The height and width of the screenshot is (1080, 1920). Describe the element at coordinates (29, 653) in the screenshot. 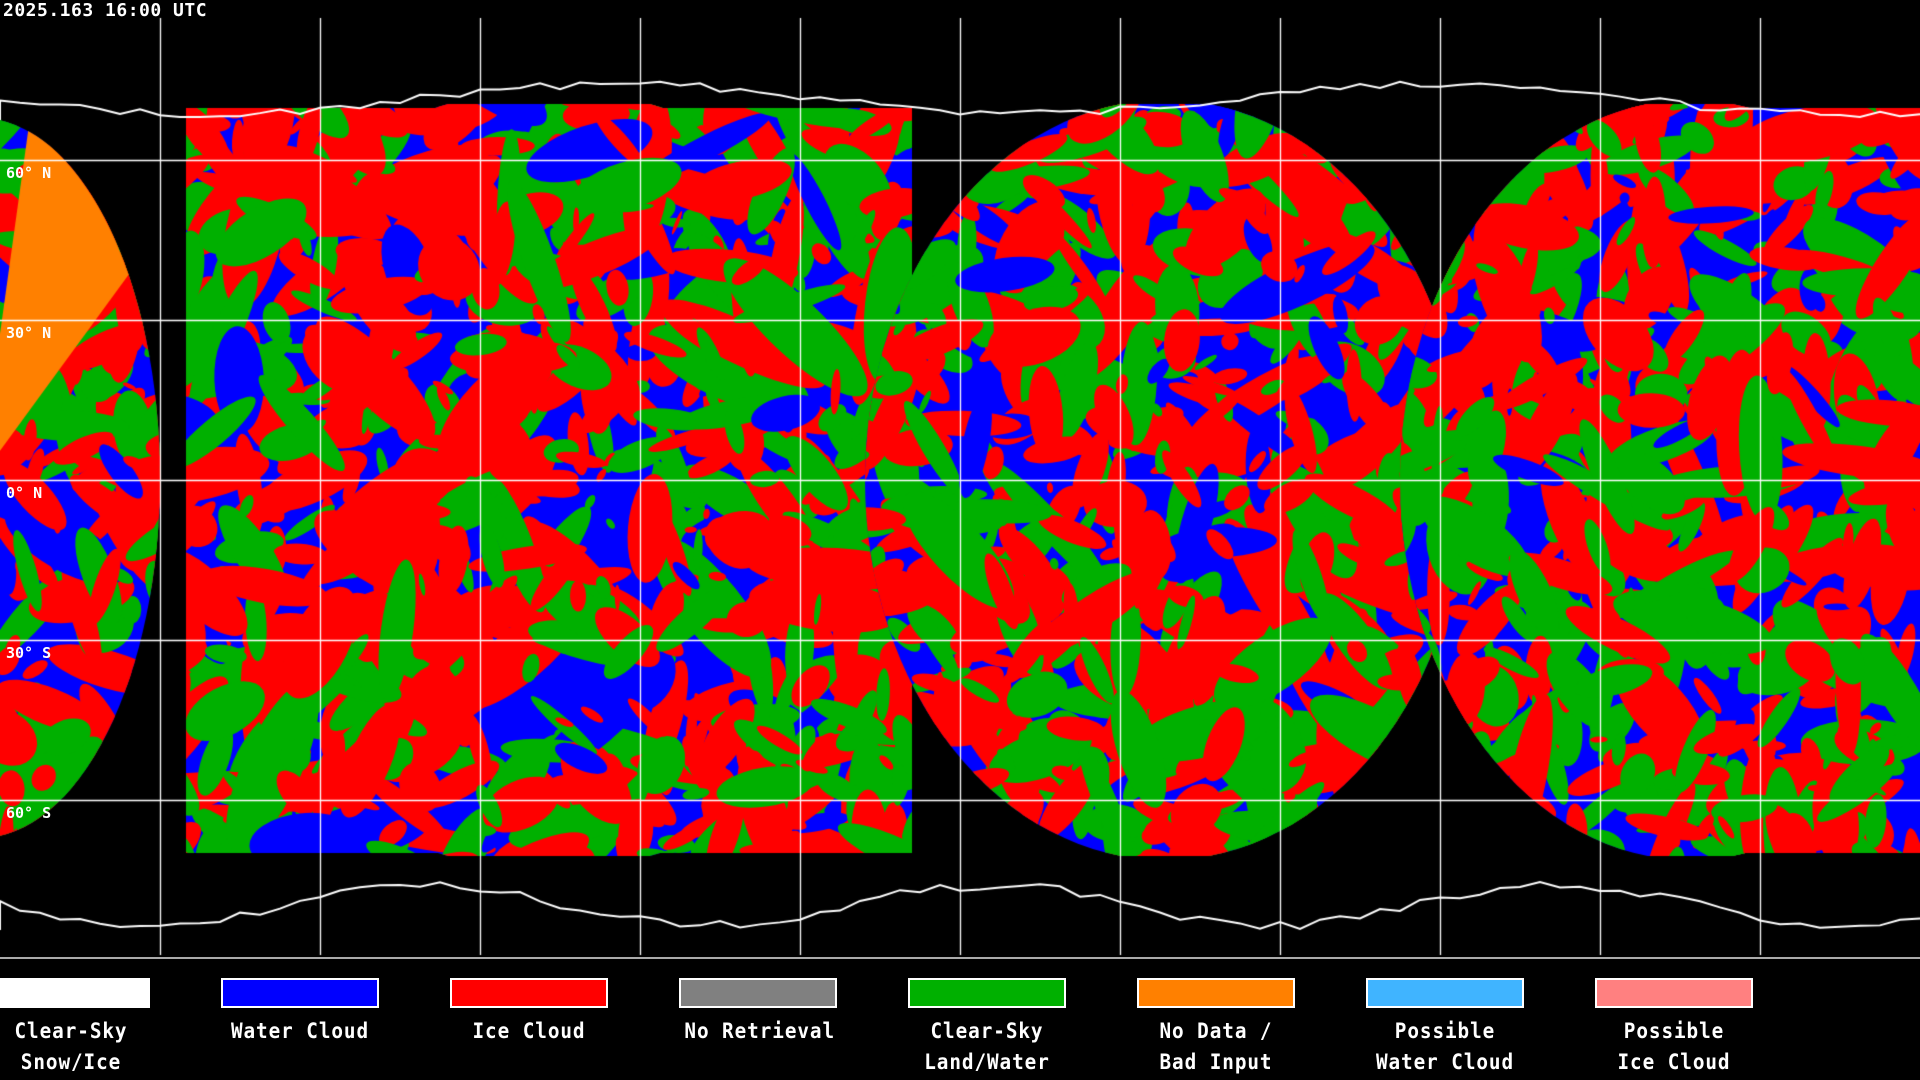

I see `lat-label-30s: 30° S` at that location.